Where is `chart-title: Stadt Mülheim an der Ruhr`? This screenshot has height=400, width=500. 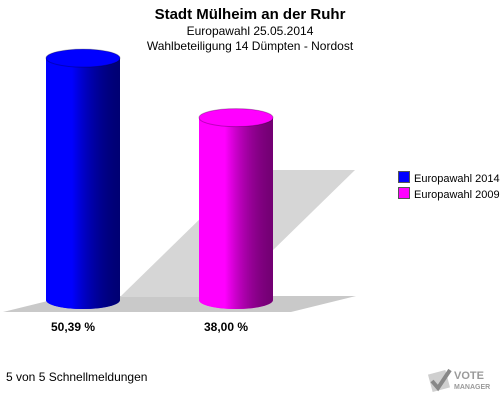
chart-title: Stadt Mülheim an der Ruhr is located at coordinates (250, 14).